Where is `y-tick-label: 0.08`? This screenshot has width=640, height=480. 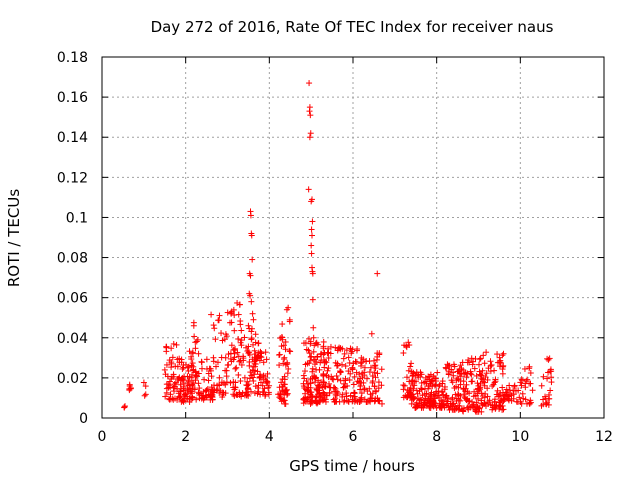
y-tick-label: 0.08 is located at coordinates (72, 259).